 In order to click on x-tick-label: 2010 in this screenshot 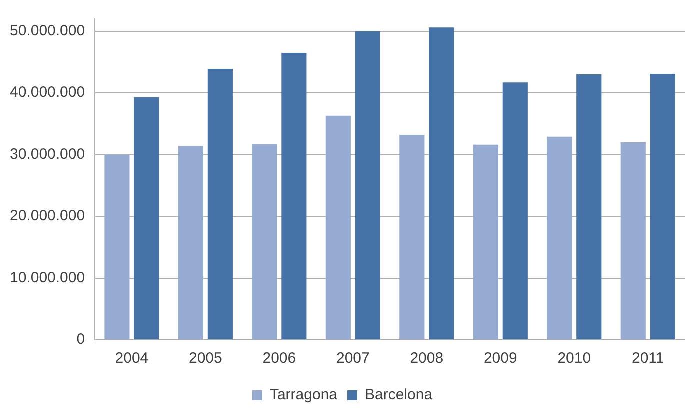, I will do `click(575, 359)`.